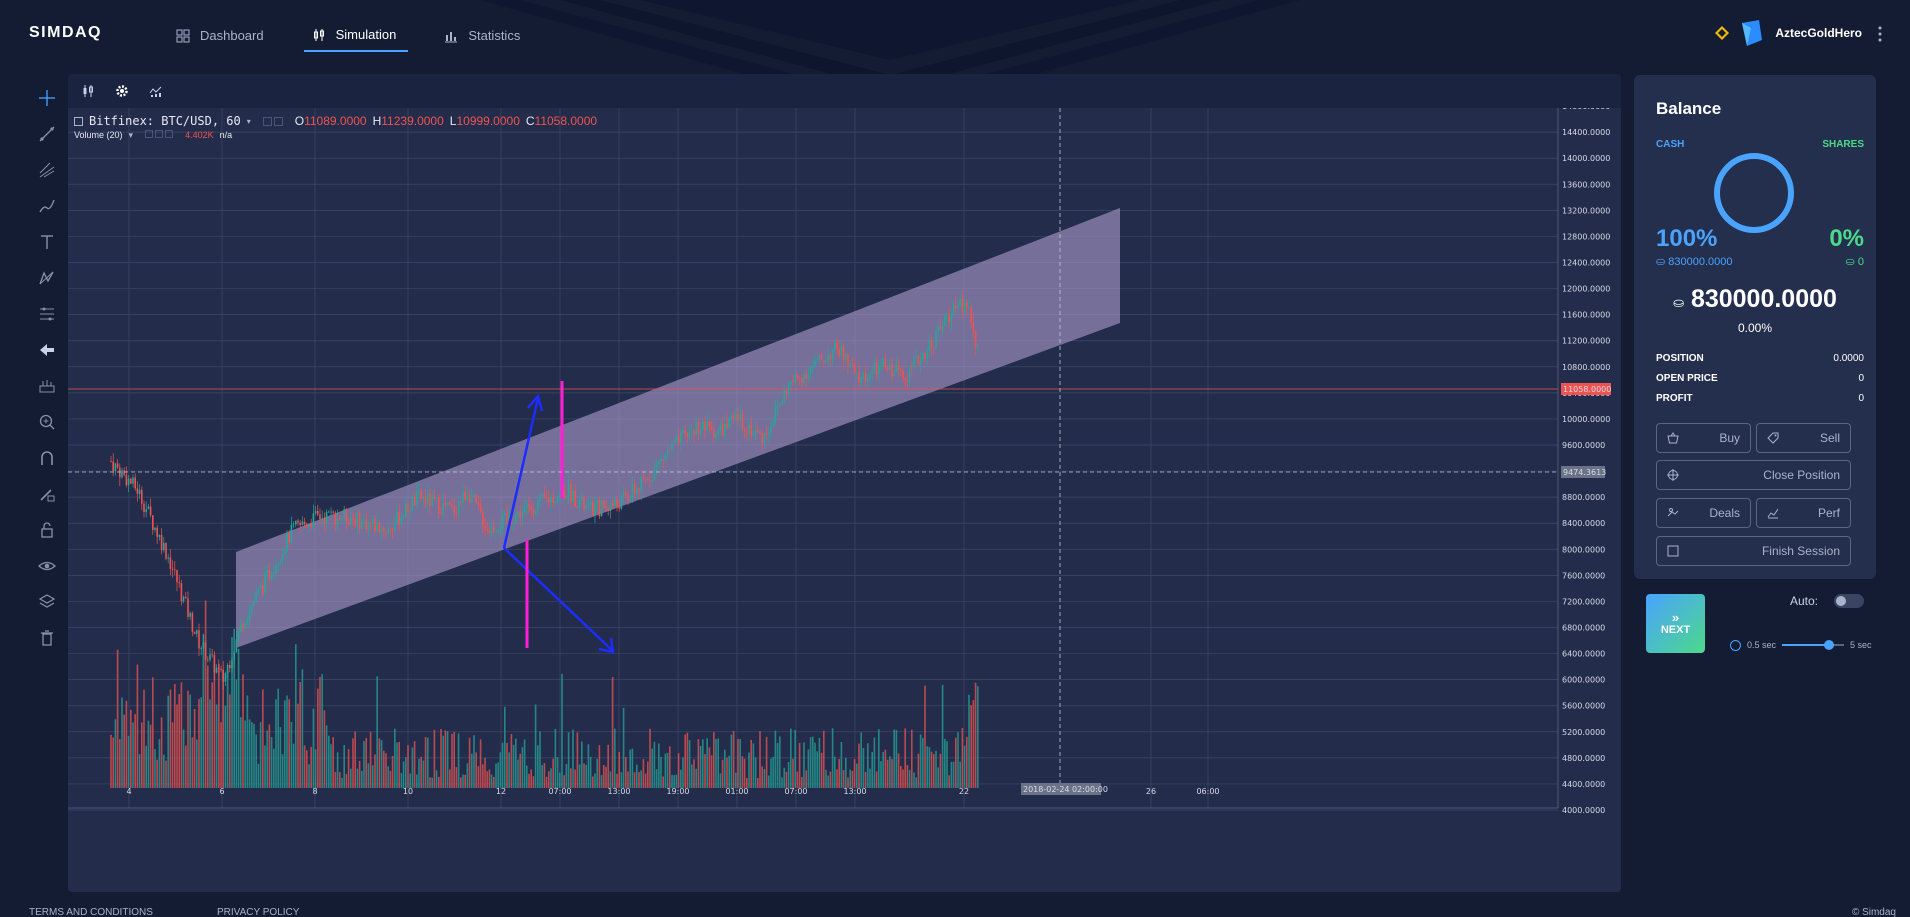 This screenshot has height=917, width=1910. Describe the element at coordinates (47, 458) in the screenshot. I see `tool-magnet` at that location.